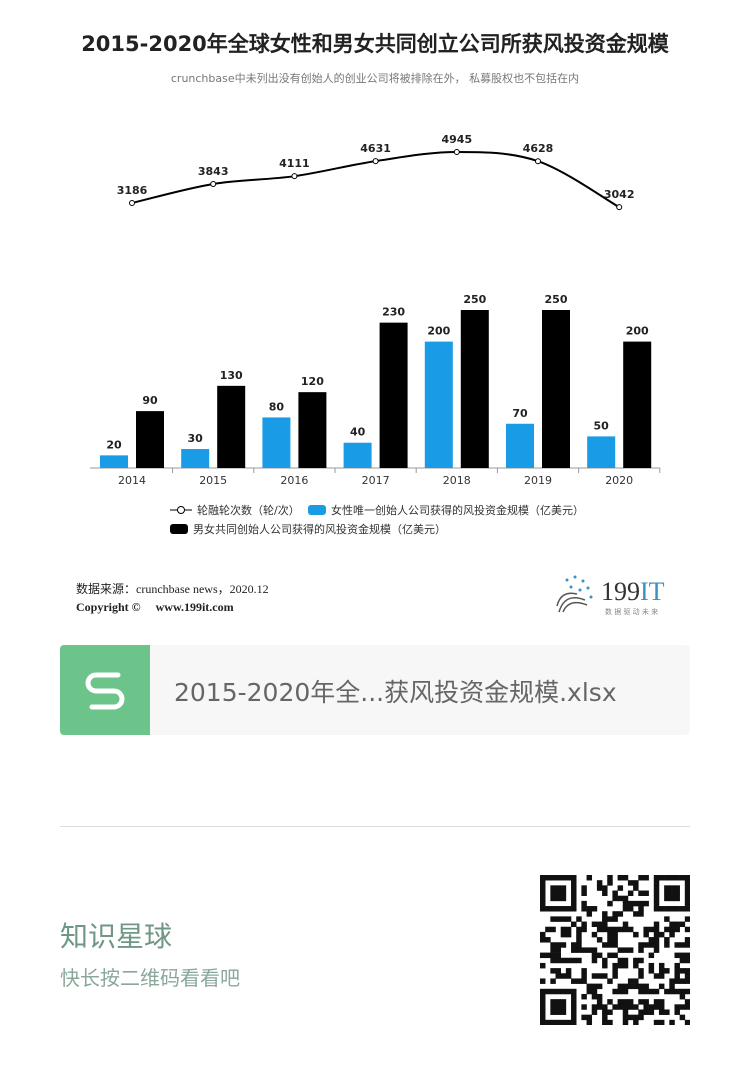  I want to click on legend-mixed: 男女共同创始人公司获得的风投资金规模（亿美元）, so click(308, 529).